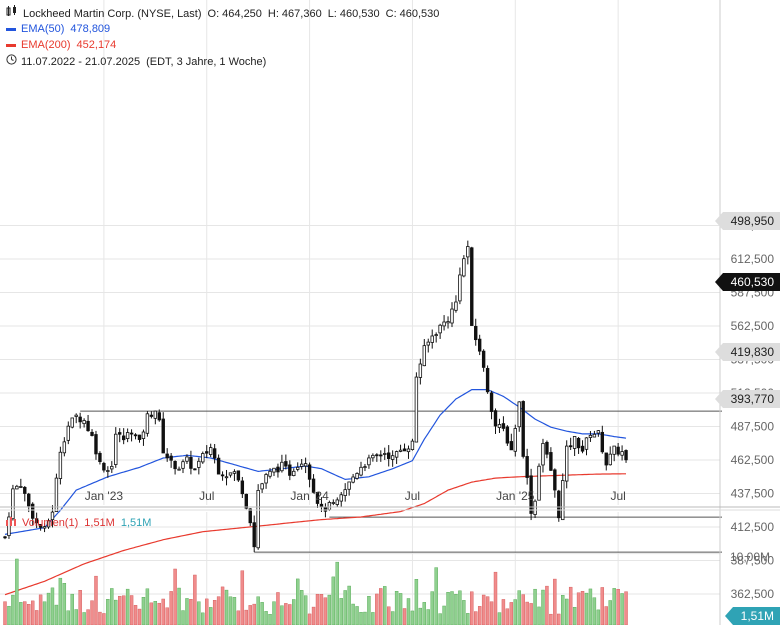  What do you see at coordinates (96, 45) in the screenshot?
I see `ema200-value: 452,174` at bounding box center [96, 45].